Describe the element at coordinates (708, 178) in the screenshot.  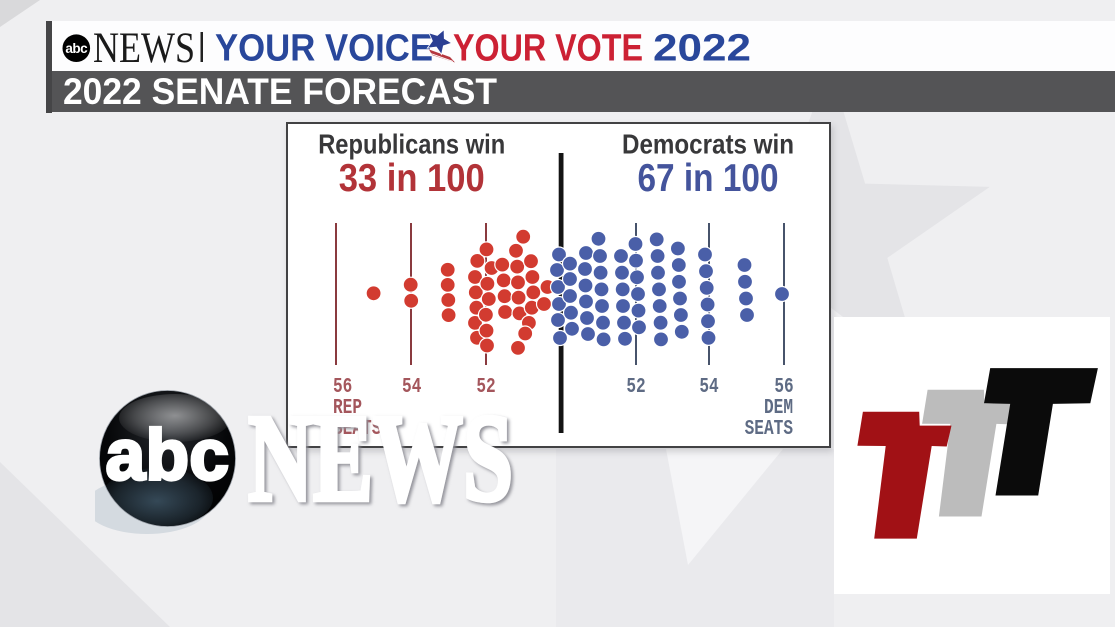
I see `svg-text: 67 in 100` at that location.